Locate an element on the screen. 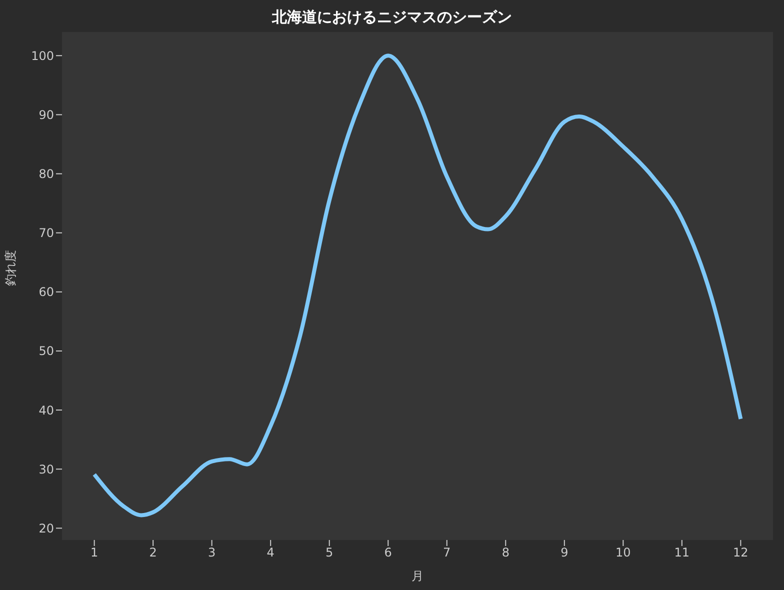 Image resolution: width=784 pixels, height=590 pixels. y-tick-label: 40 is located at coordinates (46, 410).